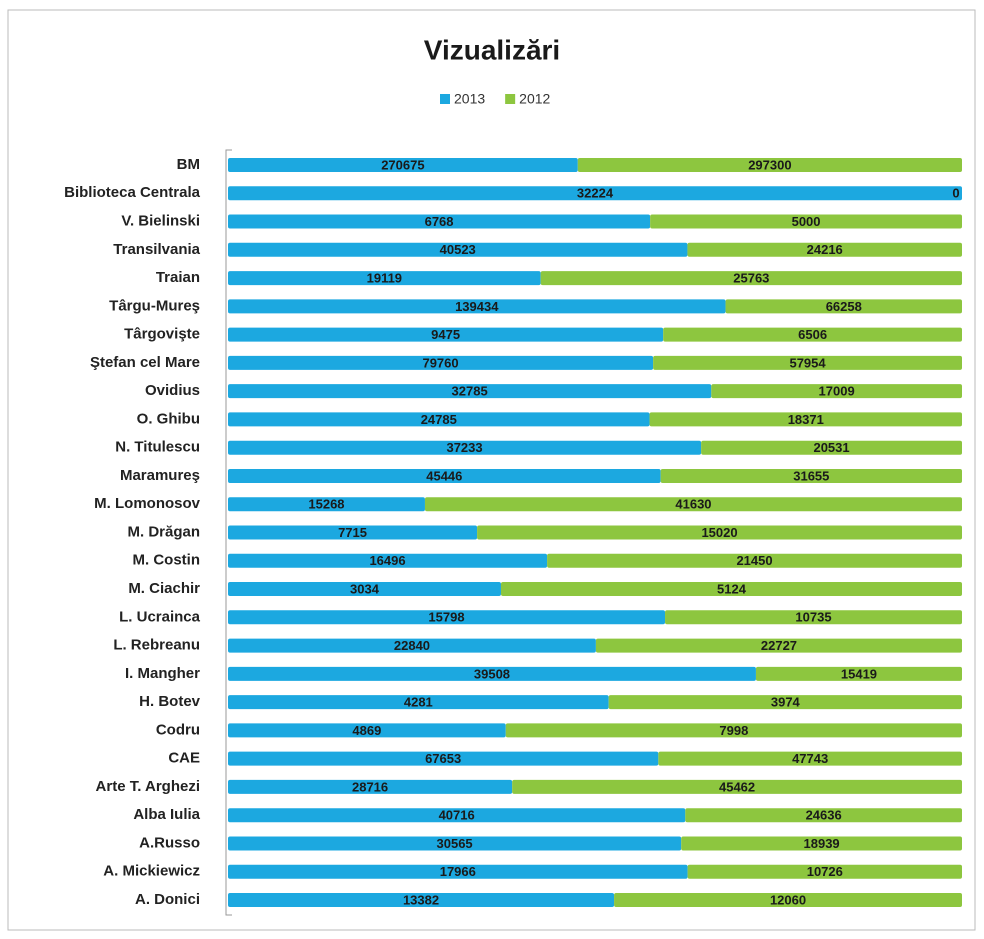 The image size is (984, 939). Describe the element at coordinates (160, 475) in the screenshot. I see `category-label: Maramureş` at that location.